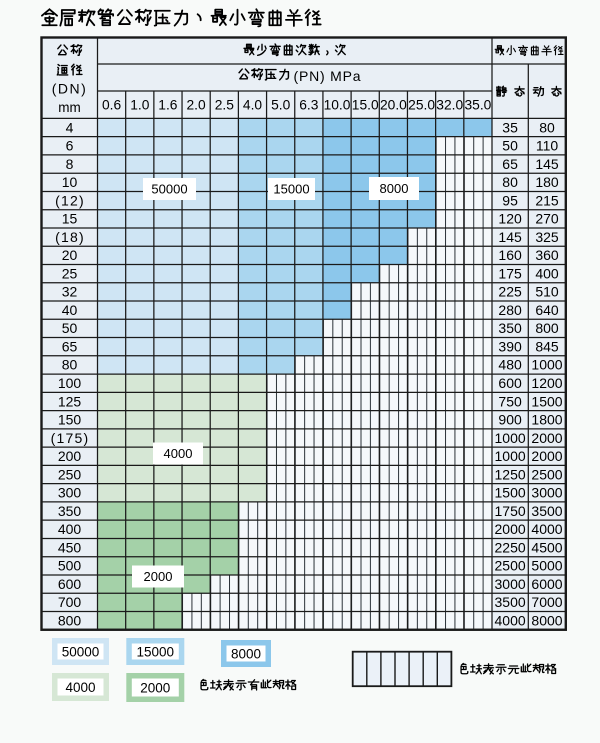  Describe the element at coordinates (547, 237) in the screenshot. I see `svg-text: 325` at that location.